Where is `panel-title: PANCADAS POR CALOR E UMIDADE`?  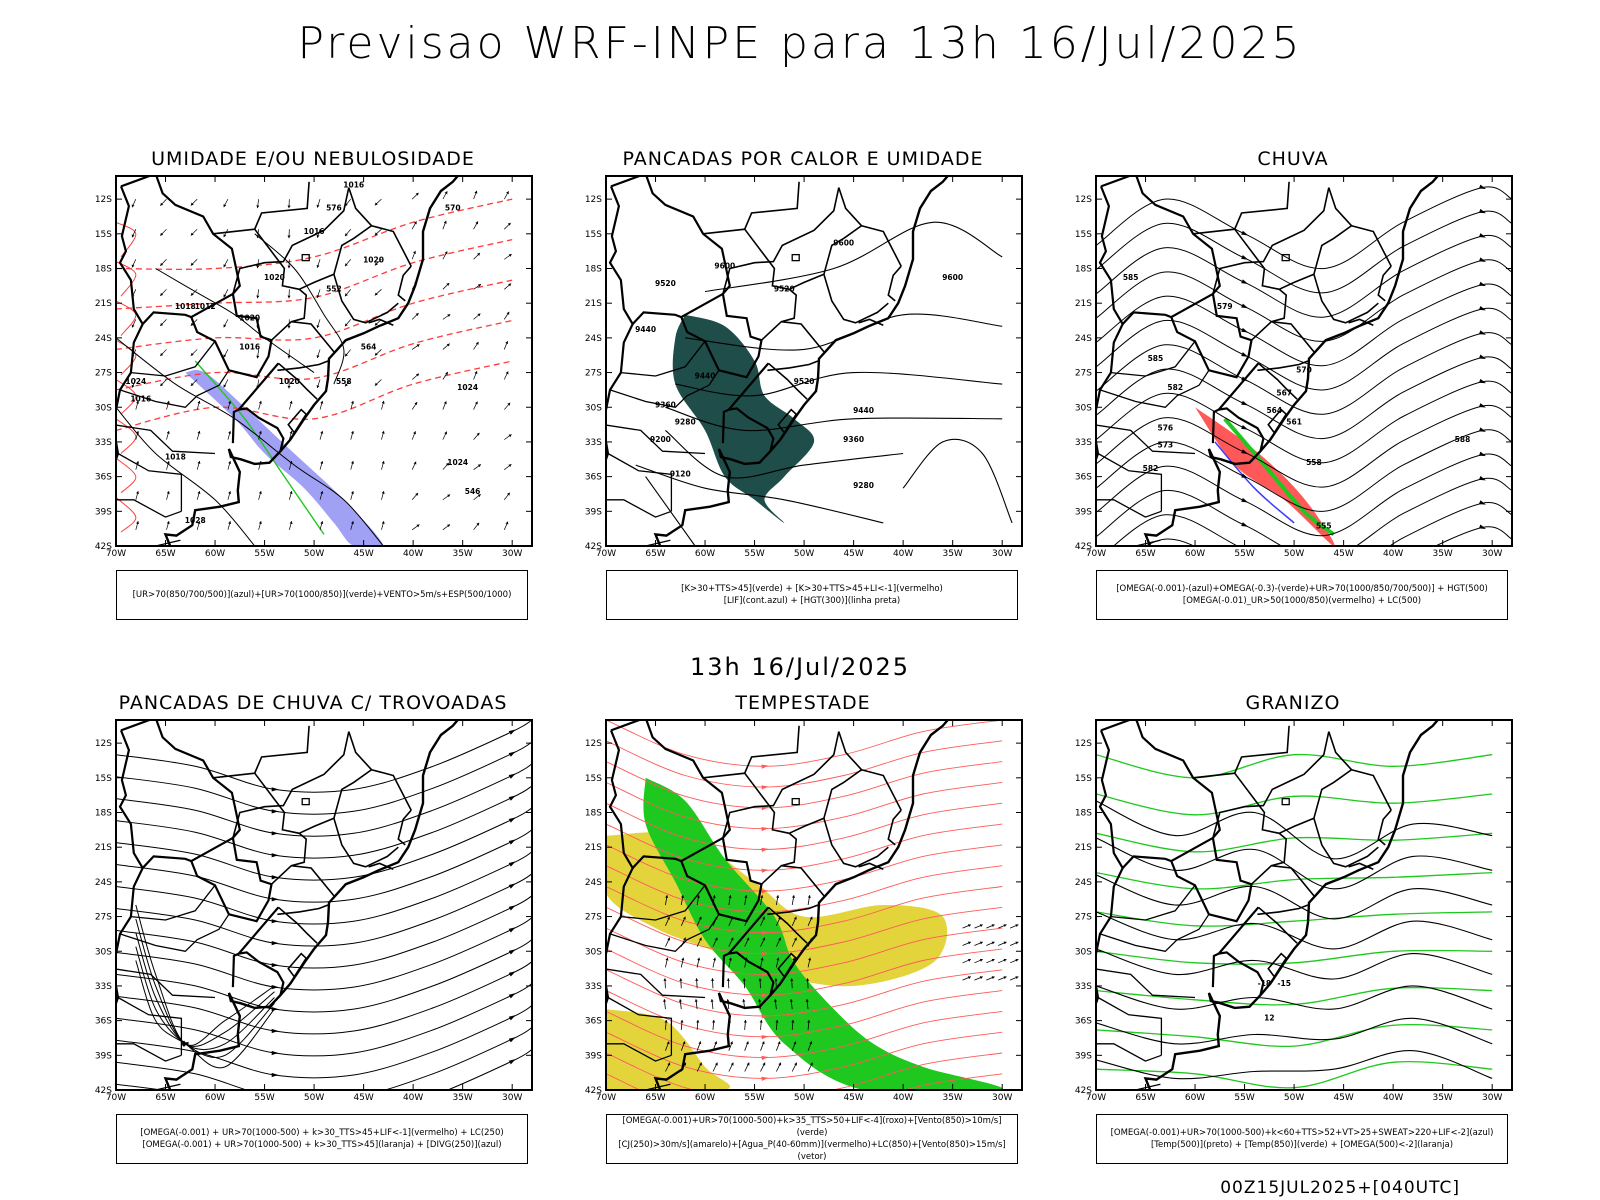
panel-title: PANCADAS POR CALOR E UMIDADE is located at coordinates (803, 159).